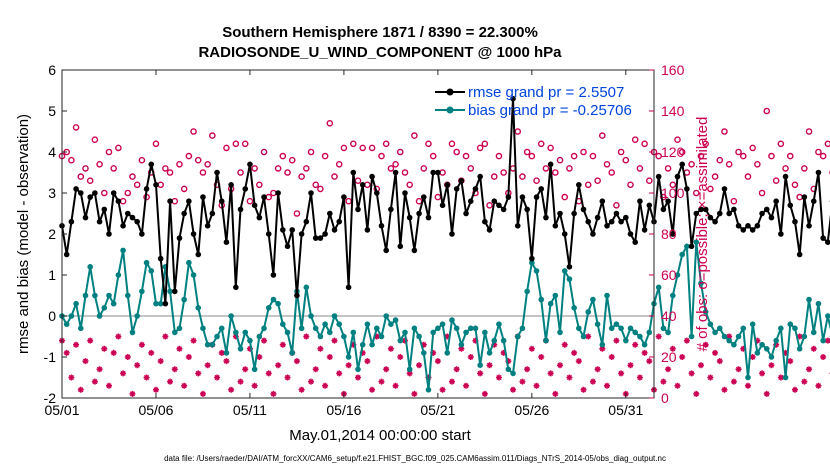 Image resolution: width=830 pixels, height=470 pixels. I want to click on x-tick-label: 05/11, so click(250, 410).